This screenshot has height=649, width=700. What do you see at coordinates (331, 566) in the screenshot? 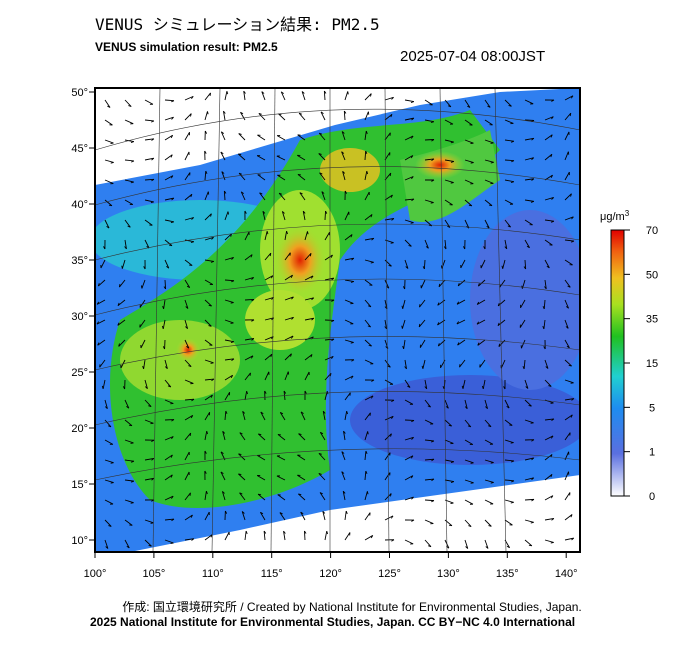
I see `lon-labels: 100° 105° 110° 115° 120° 125° 130° 135° 140°` at bounding box center [331, 566].